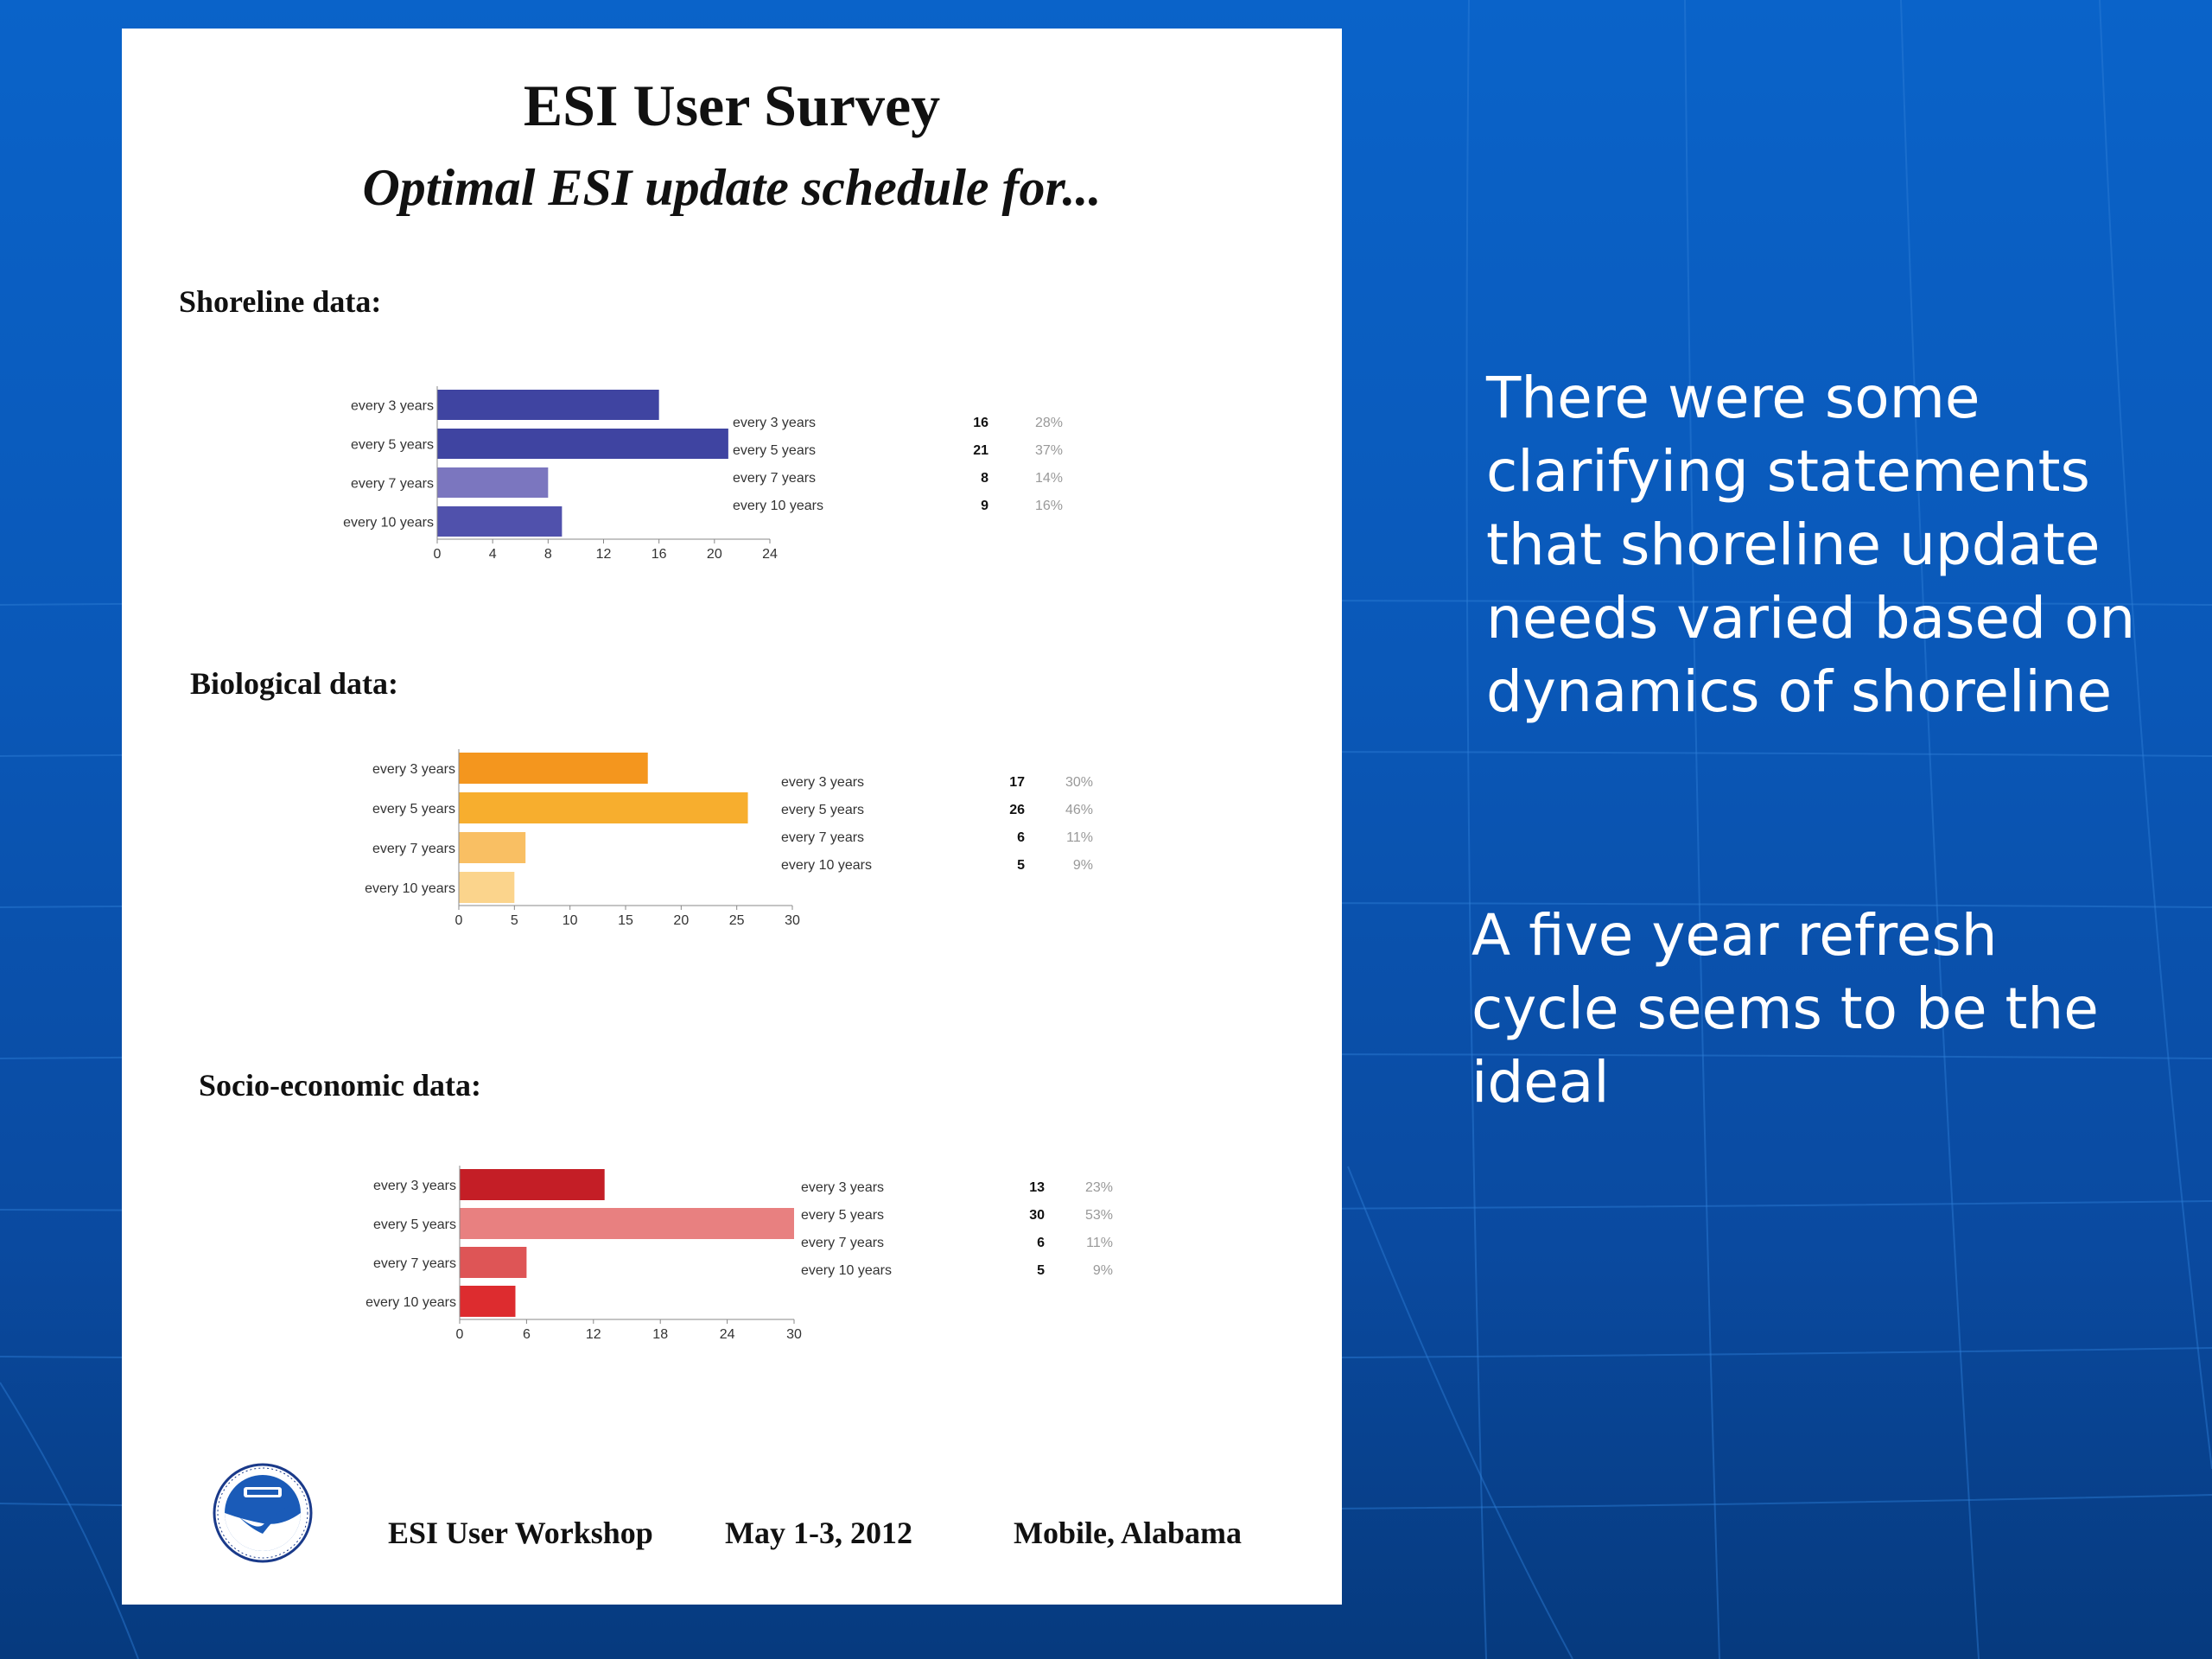  I want to click on noaa-logo, so click(263, 1513).